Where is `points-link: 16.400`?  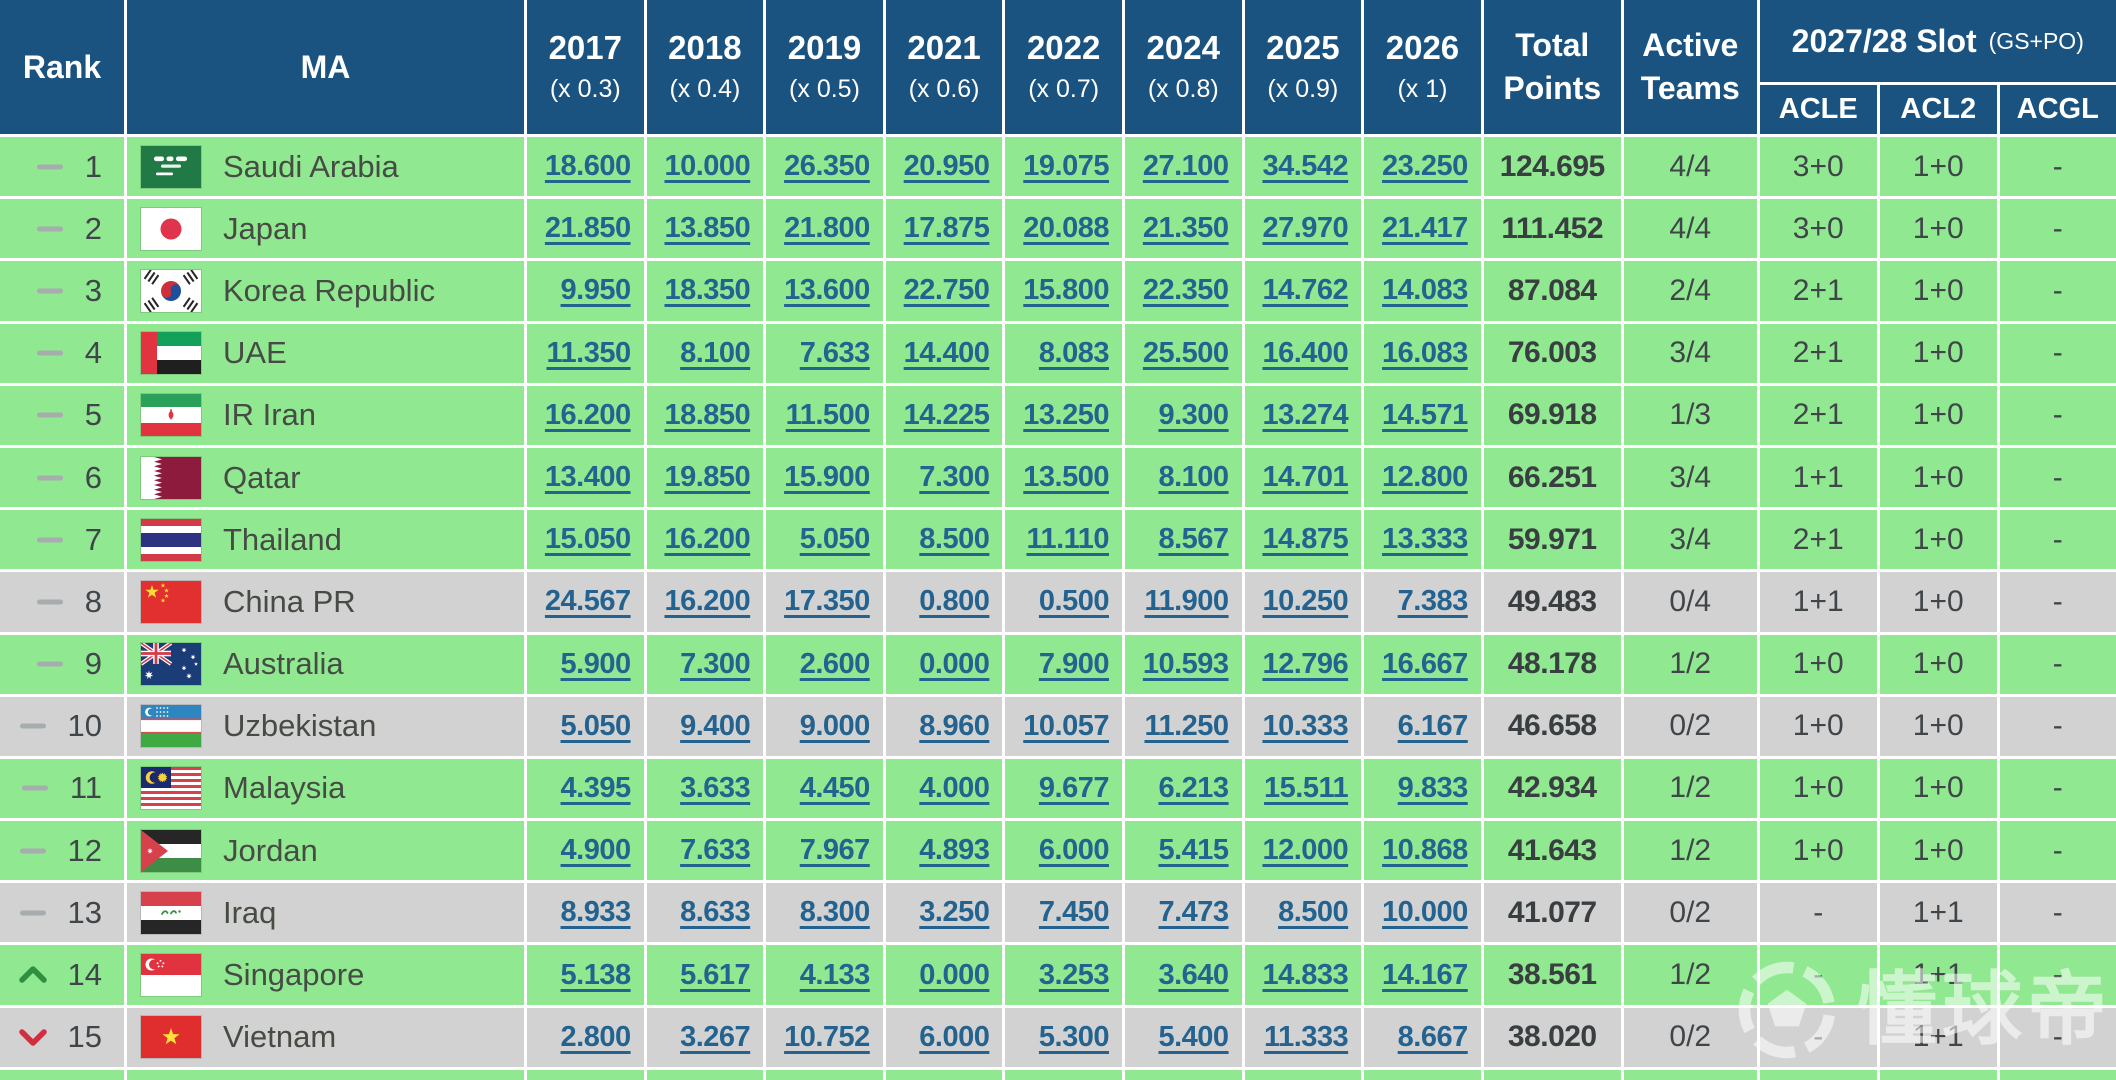
points-link: 16.400 is located at coordinates (1305, 352).